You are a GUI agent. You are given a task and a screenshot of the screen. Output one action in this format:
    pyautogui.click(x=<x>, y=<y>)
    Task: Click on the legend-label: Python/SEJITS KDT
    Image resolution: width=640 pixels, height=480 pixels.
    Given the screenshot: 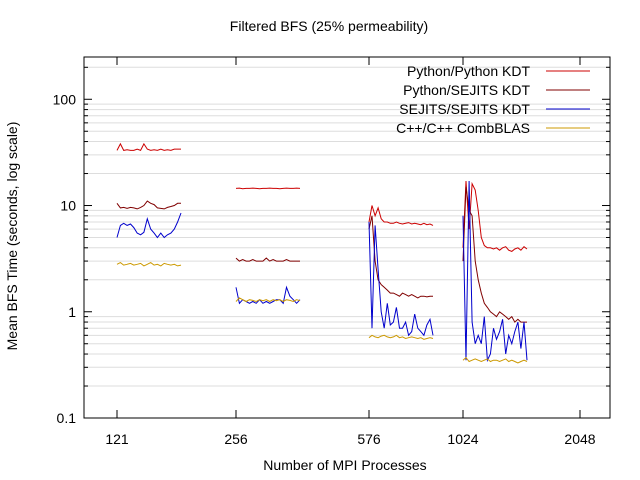 What is the action you would take?
    pyautogui.click(x=466, y=90)
    